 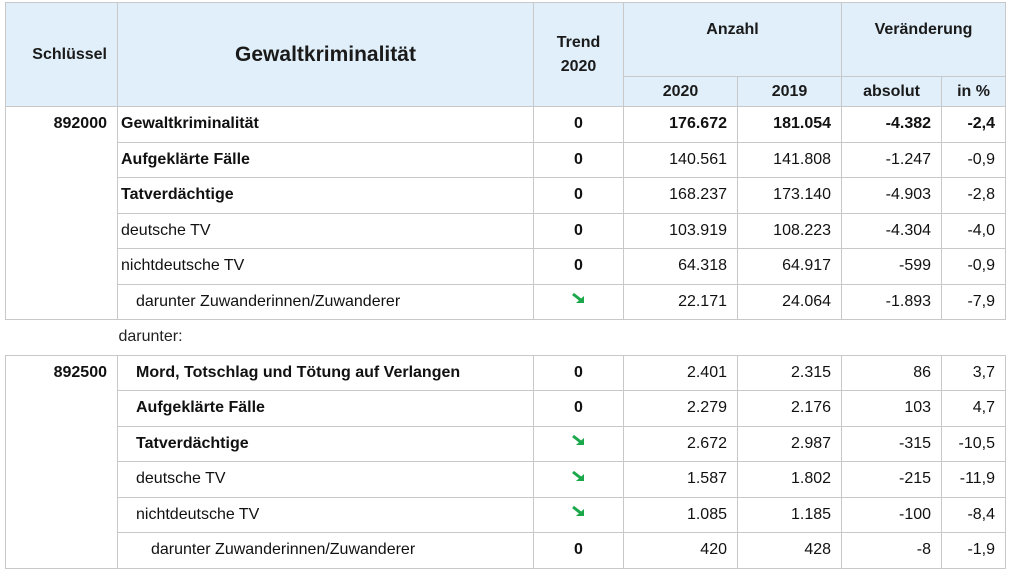 I want to click on key-header: Schlüssel, so click(x=61, y=54).